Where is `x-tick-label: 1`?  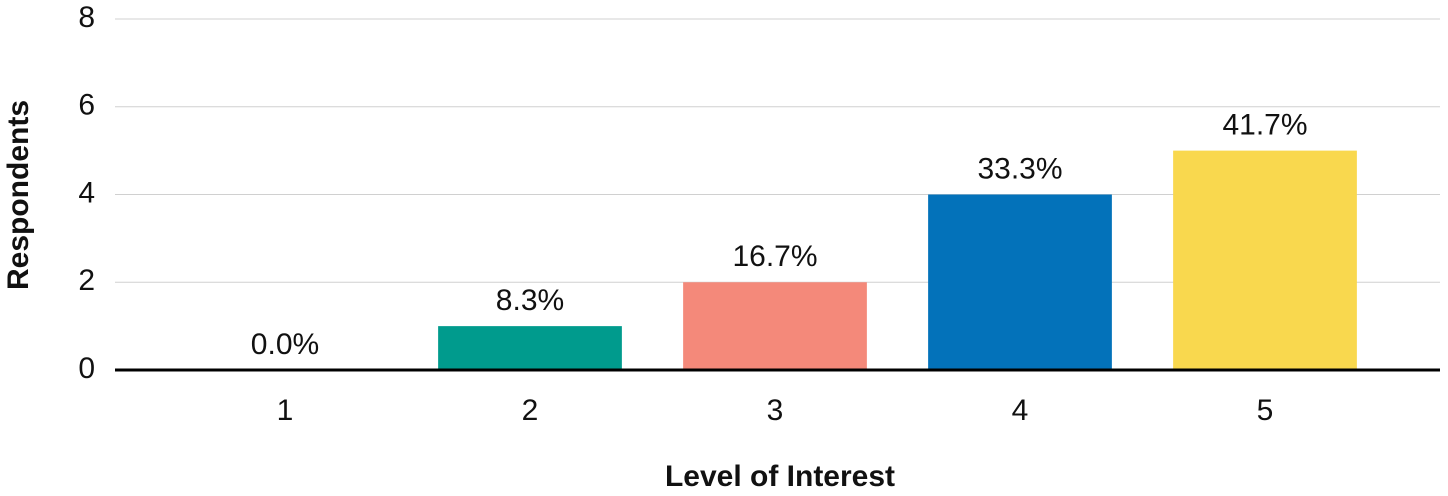
x-tick-label: 1 is located at coordinates (285, 410).